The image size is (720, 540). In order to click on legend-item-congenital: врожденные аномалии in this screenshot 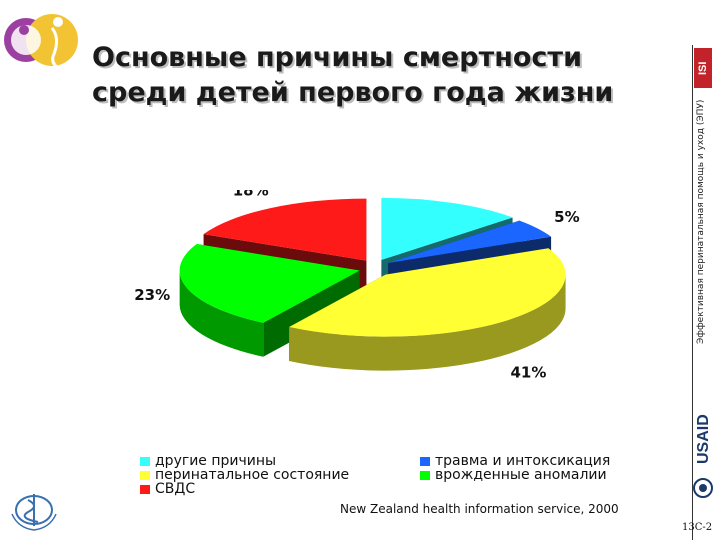, I will do `click(513, 475)`.